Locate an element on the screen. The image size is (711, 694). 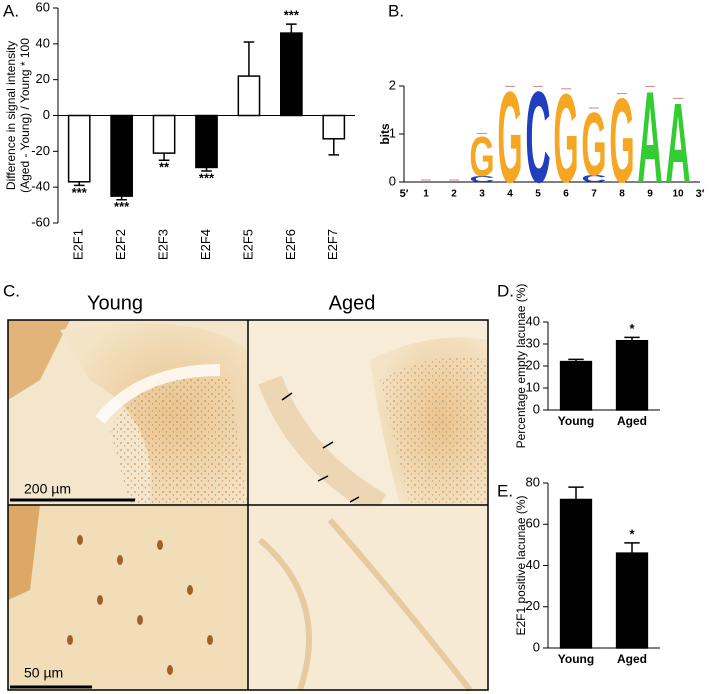
y-axis-label: bits is located at coordinates (385, 134).